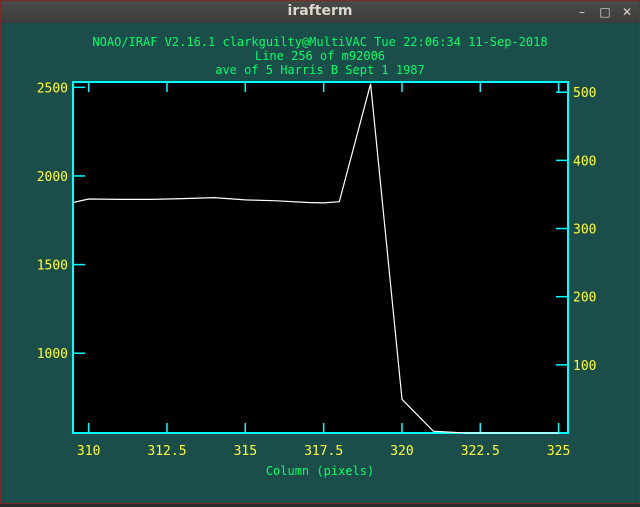 Image resolution: width=640 pixels, height=507 pixels. Describe the element at coordinates (584, 230) in the screenshot. I see `y2-tick-label: 300` at that location.